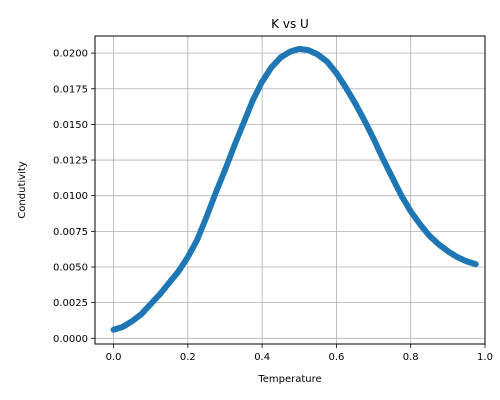 Image resolution: width=500 pixels, height=400 pixels. I want to click on y-tick-label: 0.0125, so click(70, 161).